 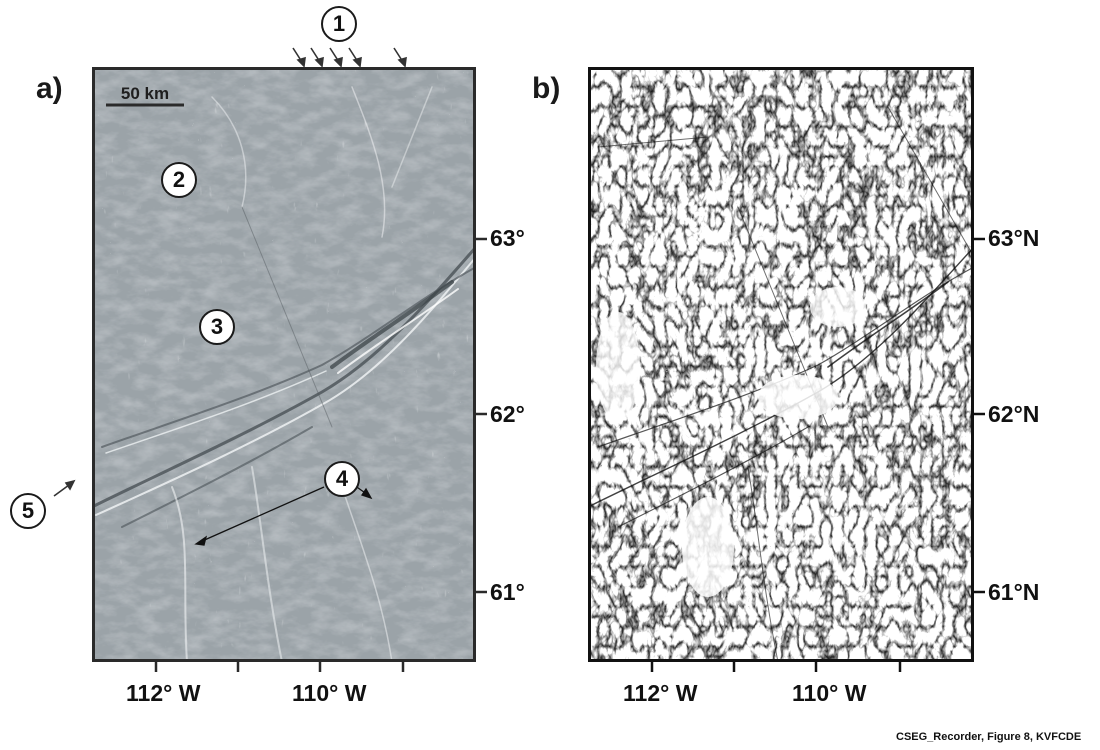 What do you see at coordinates (660, 693) in the screenshot?
I see `panel-b-lon-label-112w: 112° W` at bounding box center [660, 693].